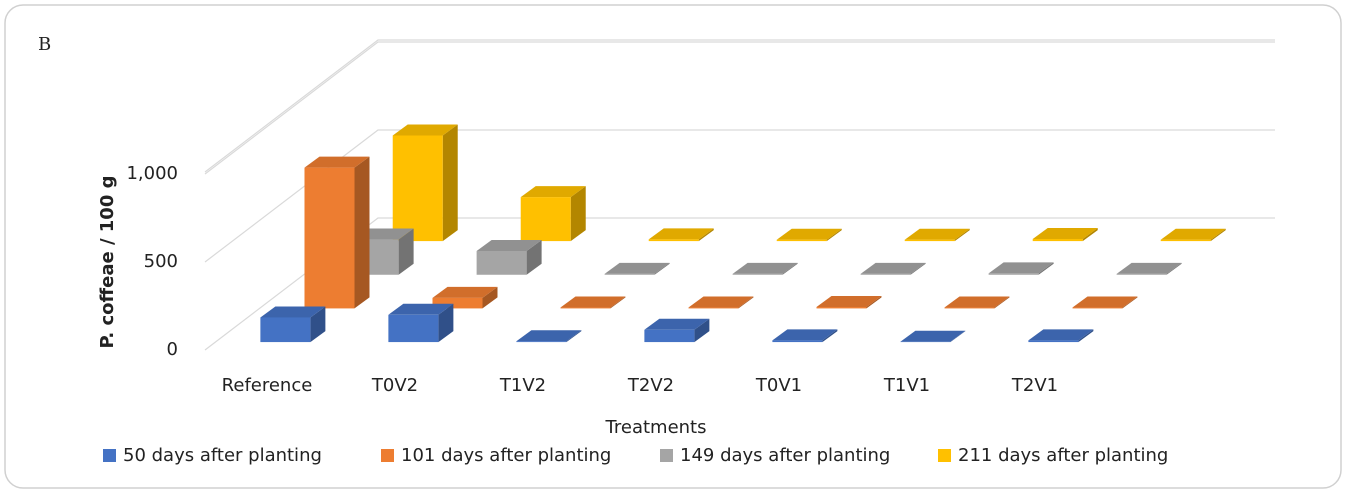  I want to click on legend-label: 50 days after planting, so click(222, 455).